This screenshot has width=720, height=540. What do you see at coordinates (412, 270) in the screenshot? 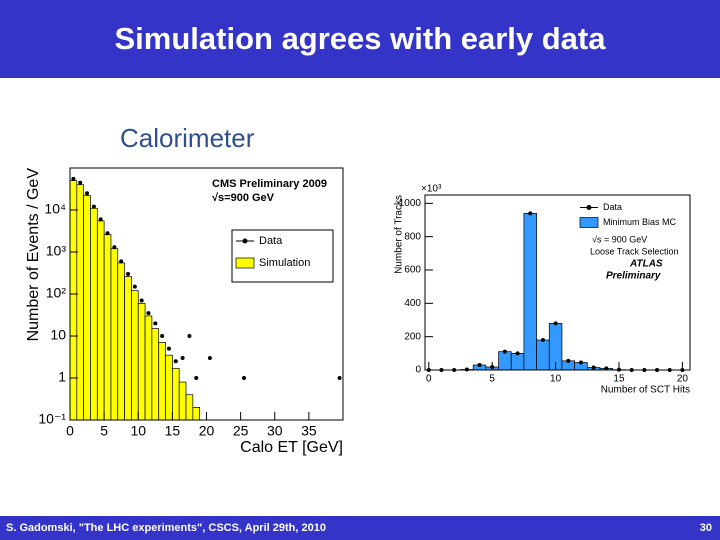
I see `y-tick-label: 600` at bounding box center [412, 270].